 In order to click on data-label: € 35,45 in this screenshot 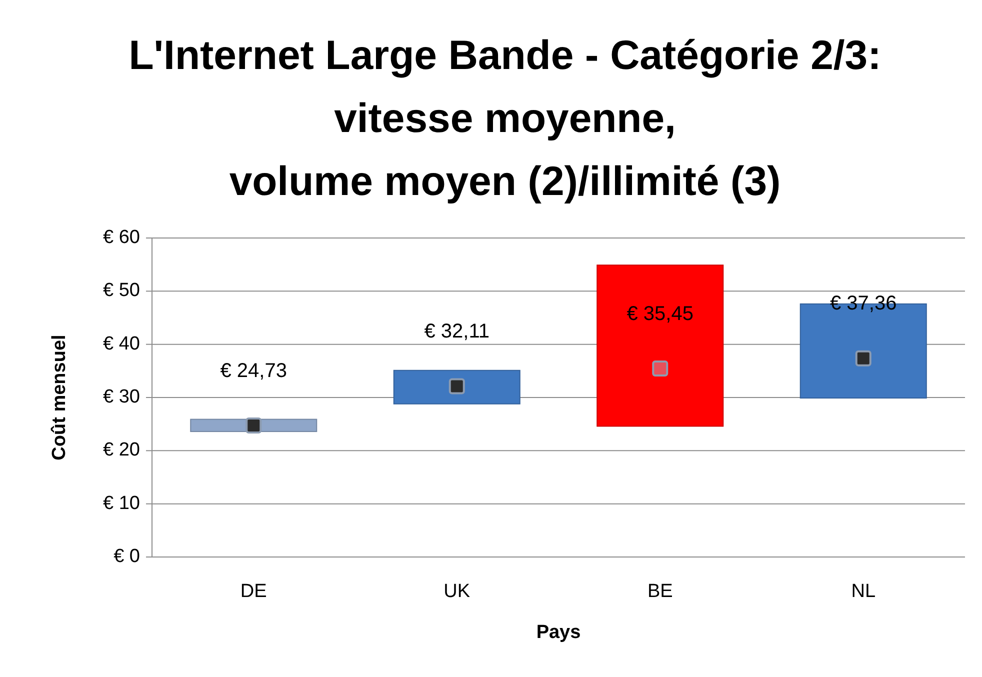, I will do `click(660, 313)`.